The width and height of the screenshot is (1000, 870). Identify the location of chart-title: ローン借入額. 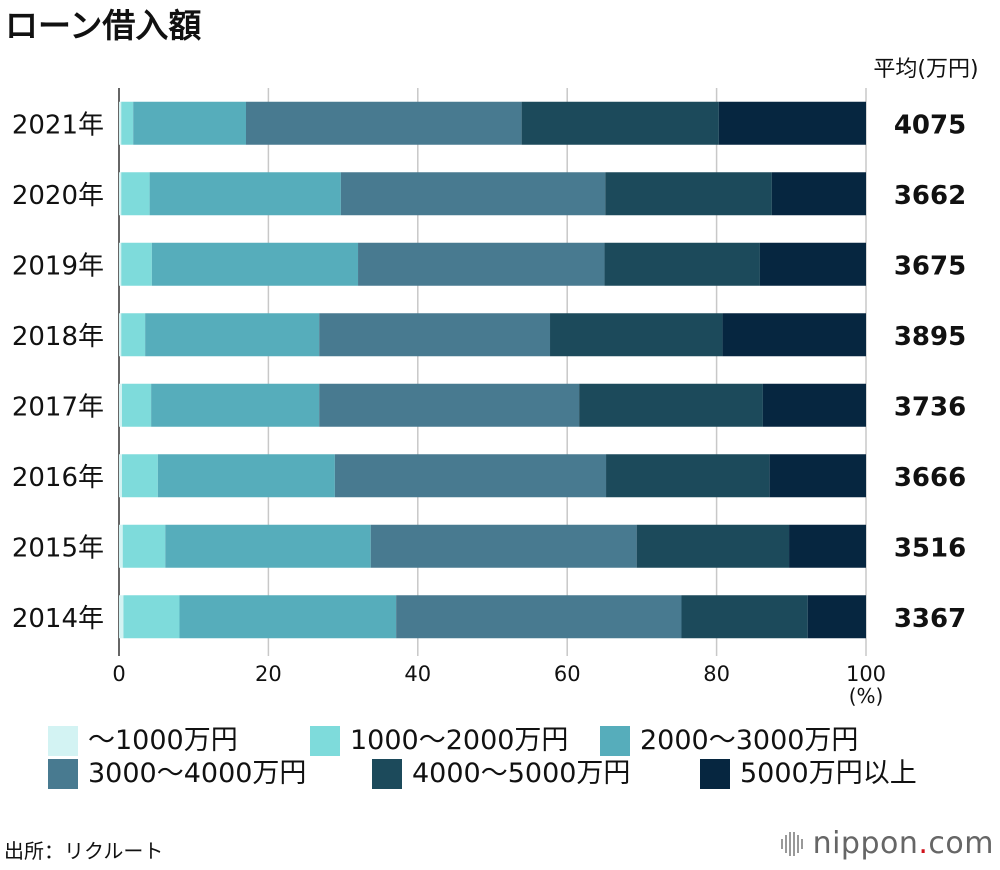
(103, 25).